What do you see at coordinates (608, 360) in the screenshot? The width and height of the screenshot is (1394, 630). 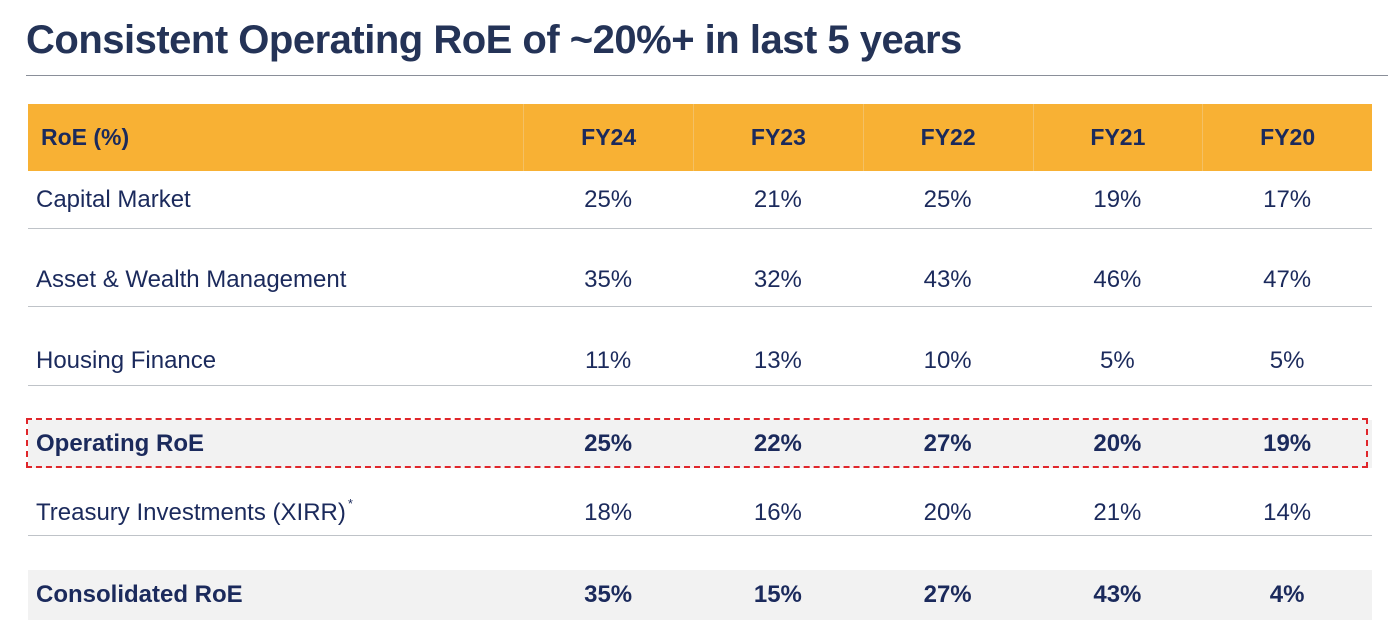 I see `row-value: 11%` at bounding box center [608, 360].